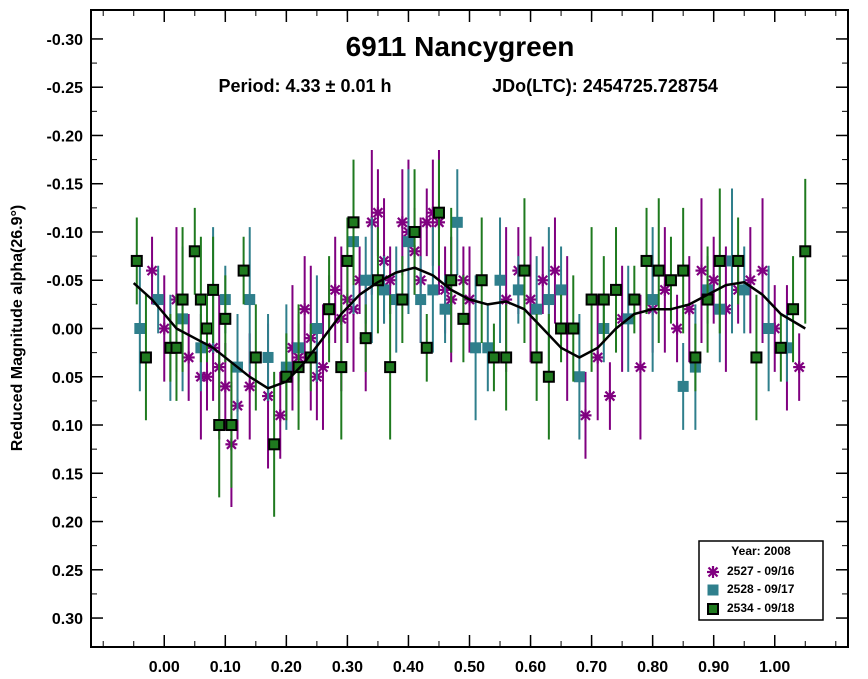 The width and height of the screenshot is (868, 679). Describe the element at coordinates (286, 667) in the screenshot. I see `x-tick-label: 0.20` at that location.